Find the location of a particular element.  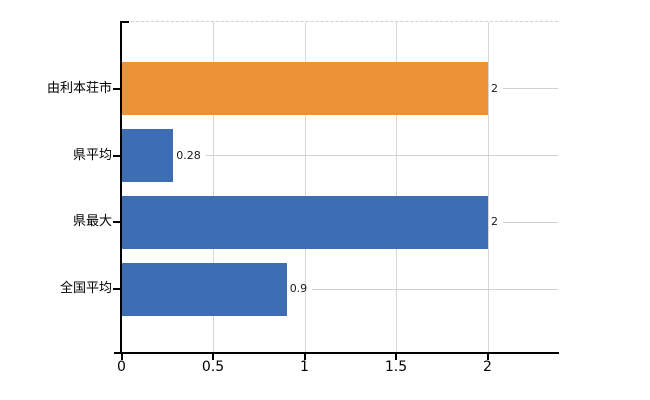

value-row: 0.28 is located at coordinates (367, 156).